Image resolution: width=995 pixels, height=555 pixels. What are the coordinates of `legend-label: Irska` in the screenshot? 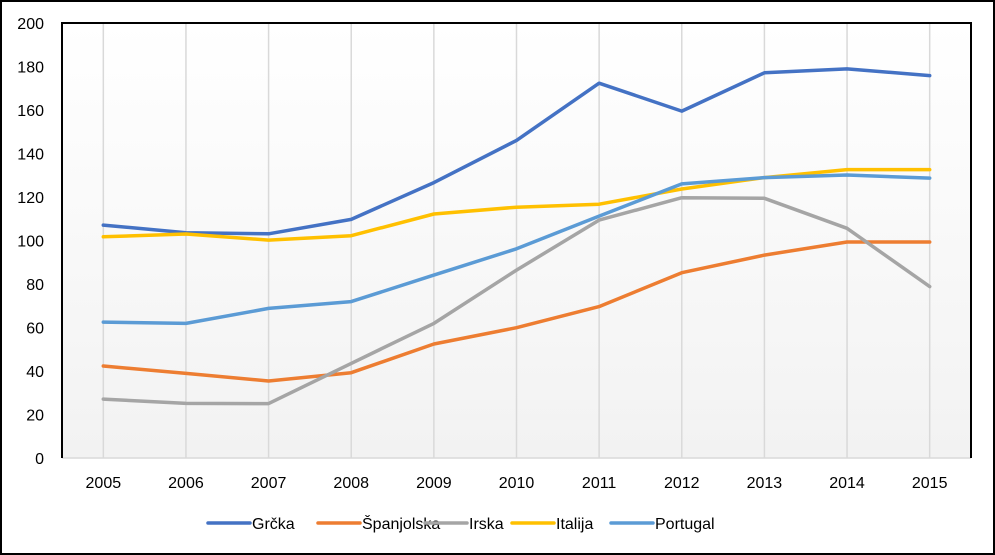 It's located at (486, 524).